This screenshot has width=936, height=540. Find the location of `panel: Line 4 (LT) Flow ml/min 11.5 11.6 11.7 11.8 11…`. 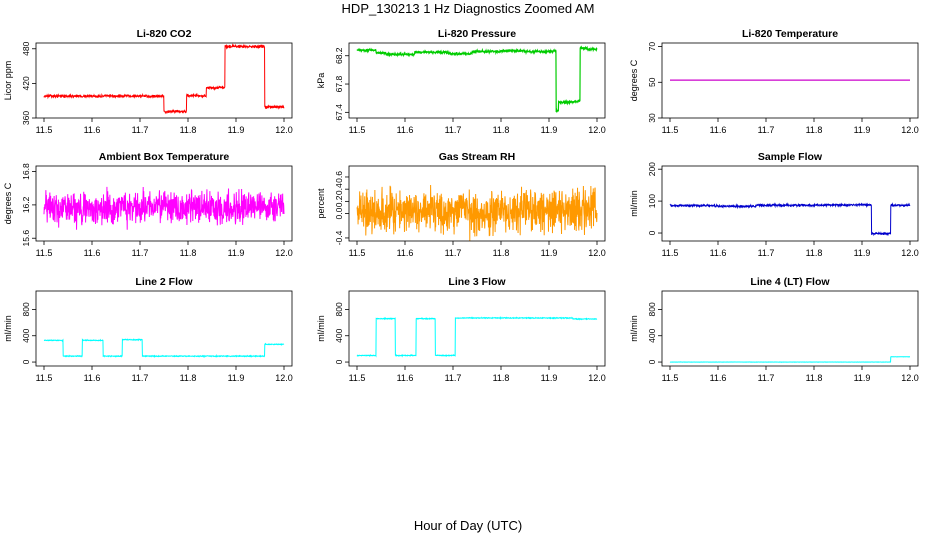

panel: Line 4 (LT) Flow ml/min 11.5 11.6 11.7 11.8 11… is located at coordinates (774, 329).